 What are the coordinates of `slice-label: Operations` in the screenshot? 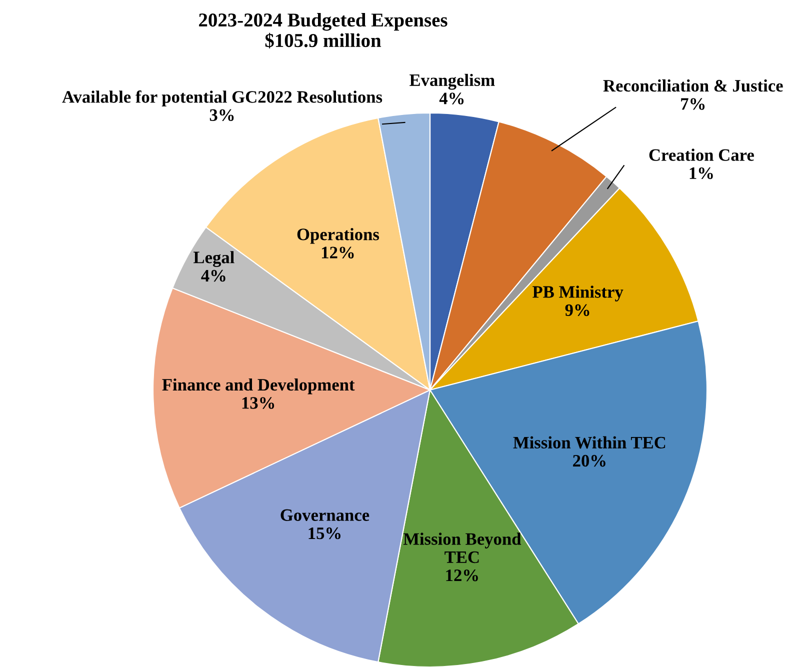 It's located at (338, 236).